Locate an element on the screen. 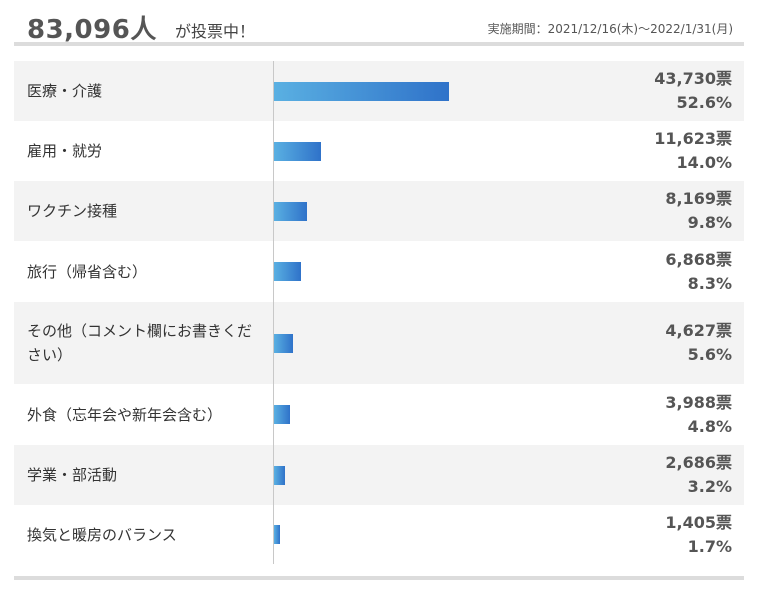 The width and height of the screenshot is (758, 590). category-label: 学業・部活動 is located at coordinates (72, 475).